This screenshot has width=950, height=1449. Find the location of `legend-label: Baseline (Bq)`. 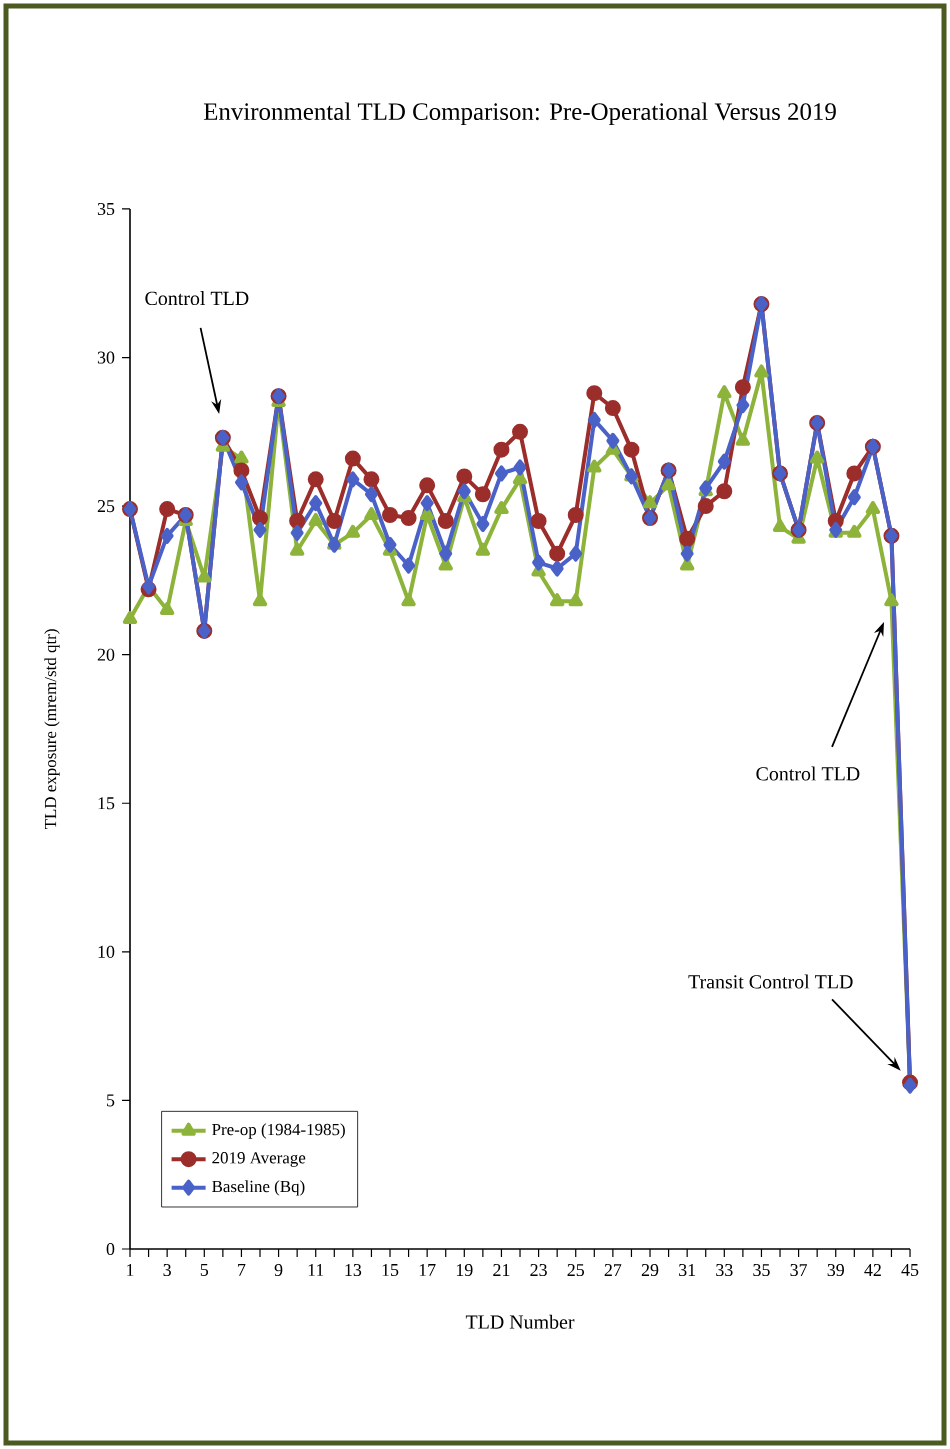

legend-label: Baseline (Bq) is located at coordinates (258, 1188).